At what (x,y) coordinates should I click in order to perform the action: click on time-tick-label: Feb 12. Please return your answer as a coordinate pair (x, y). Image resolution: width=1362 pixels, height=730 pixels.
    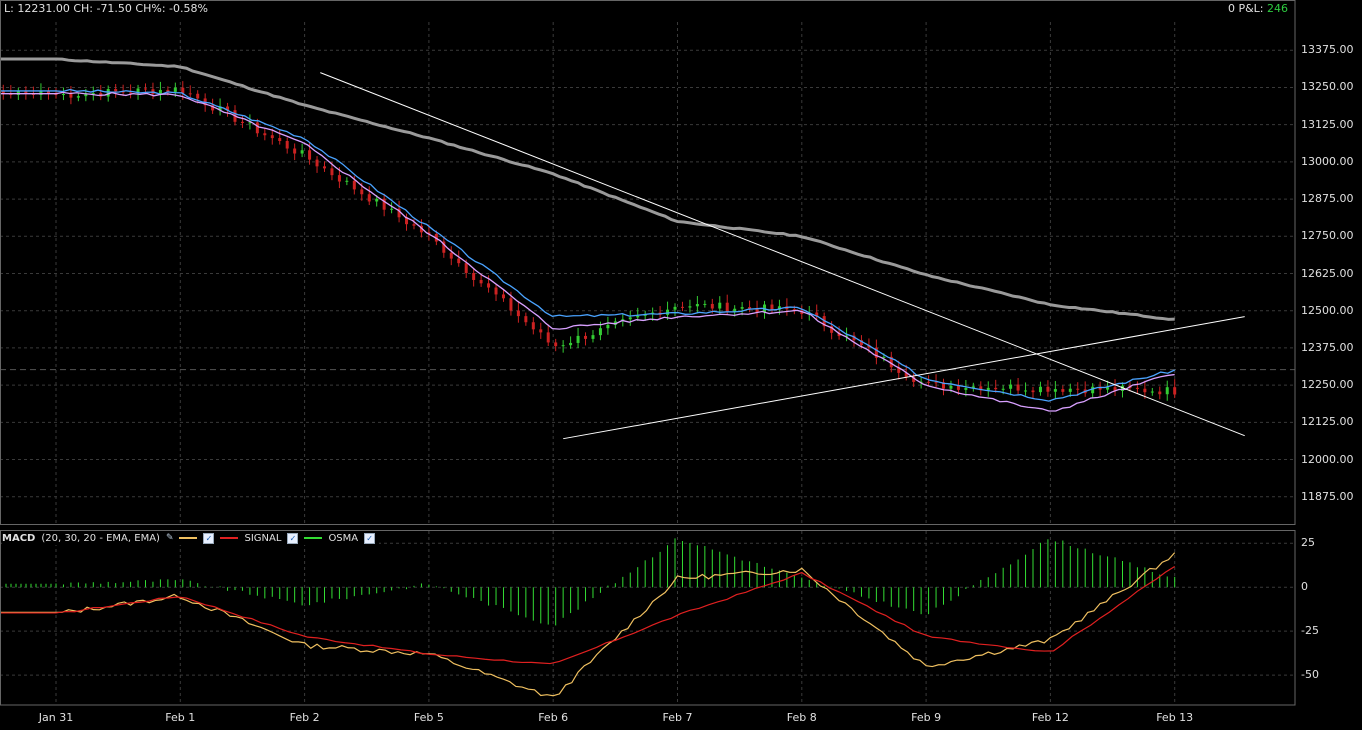
    Looking at the image, I should click on (1050, 717).